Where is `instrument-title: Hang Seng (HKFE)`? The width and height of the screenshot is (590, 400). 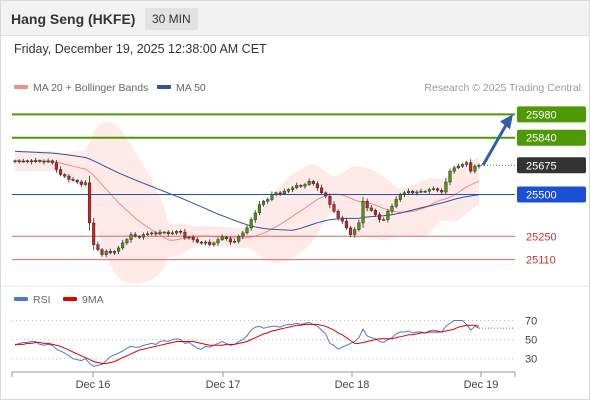 instrument-title: Hang Seng (HKFE) is located at coordinates (73, 19).